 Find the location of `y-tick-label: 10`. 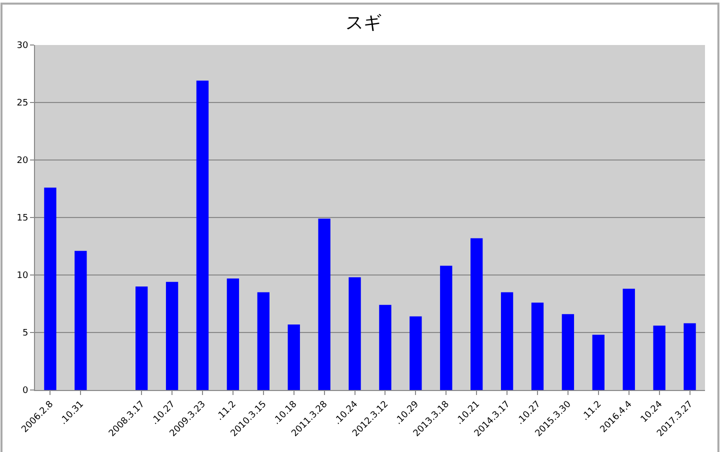

y-tick-label: 10 is located at coordinates (22, 276).